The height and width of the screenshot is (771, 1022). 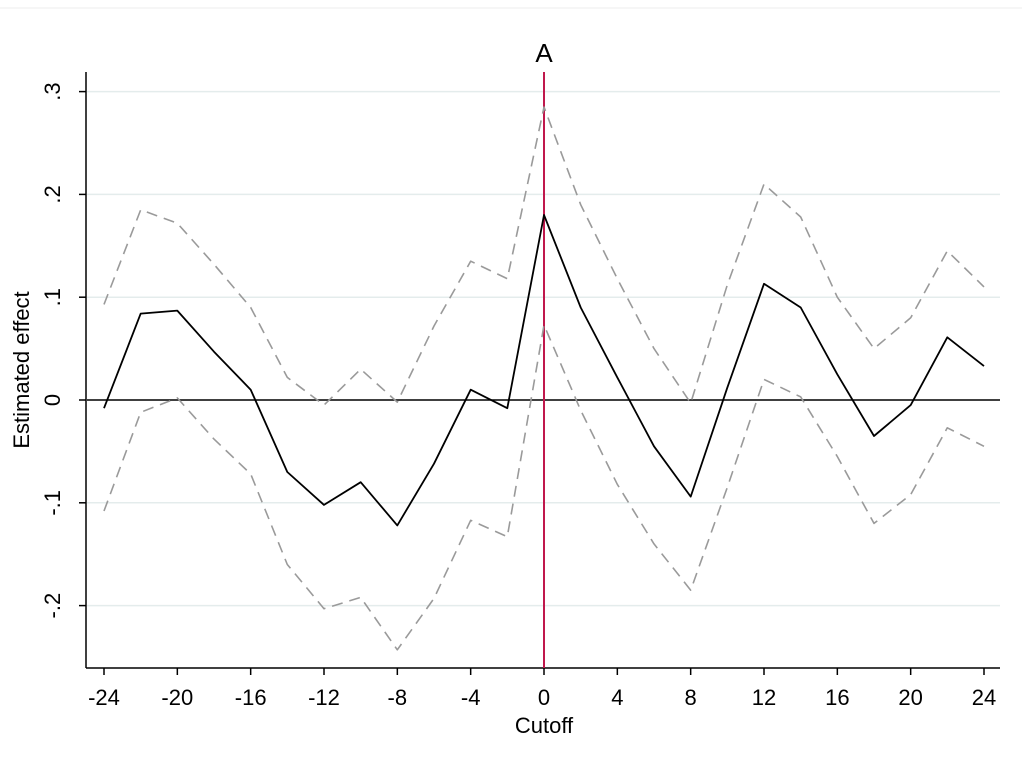 I want to click on x-tick-label: -24, so click(x=104, y=697).